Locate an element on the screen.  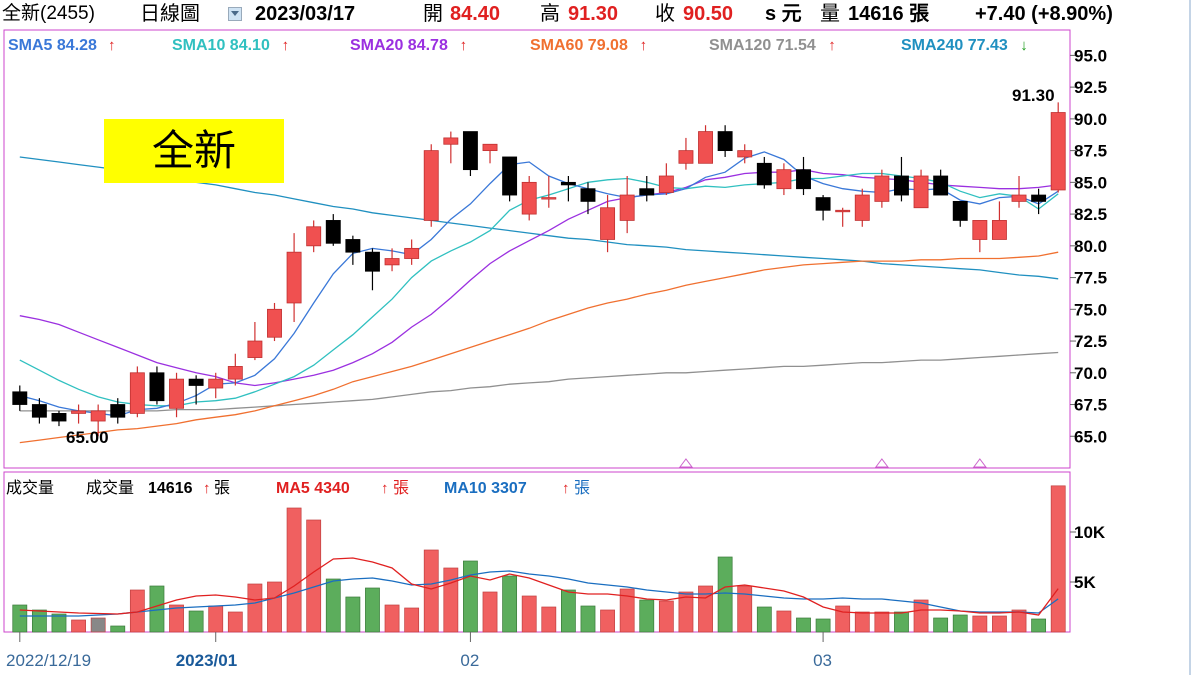
open-value: 84.40 is located at coordinates (475, 14).